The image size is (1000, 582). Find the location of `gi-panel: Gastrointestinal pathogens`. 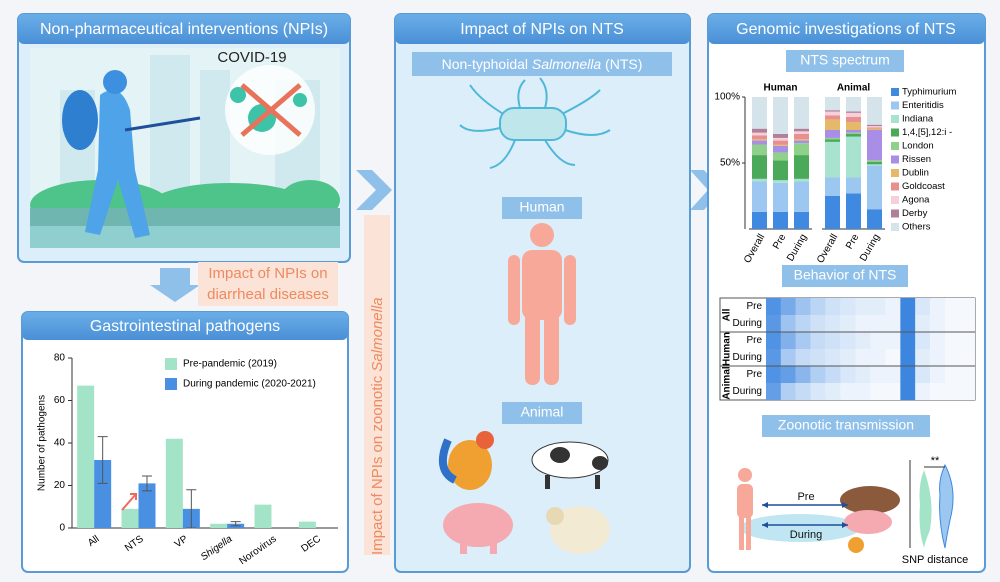

gi-panel: Gastrointestinal pathogens is located at coordinates (185, 442).